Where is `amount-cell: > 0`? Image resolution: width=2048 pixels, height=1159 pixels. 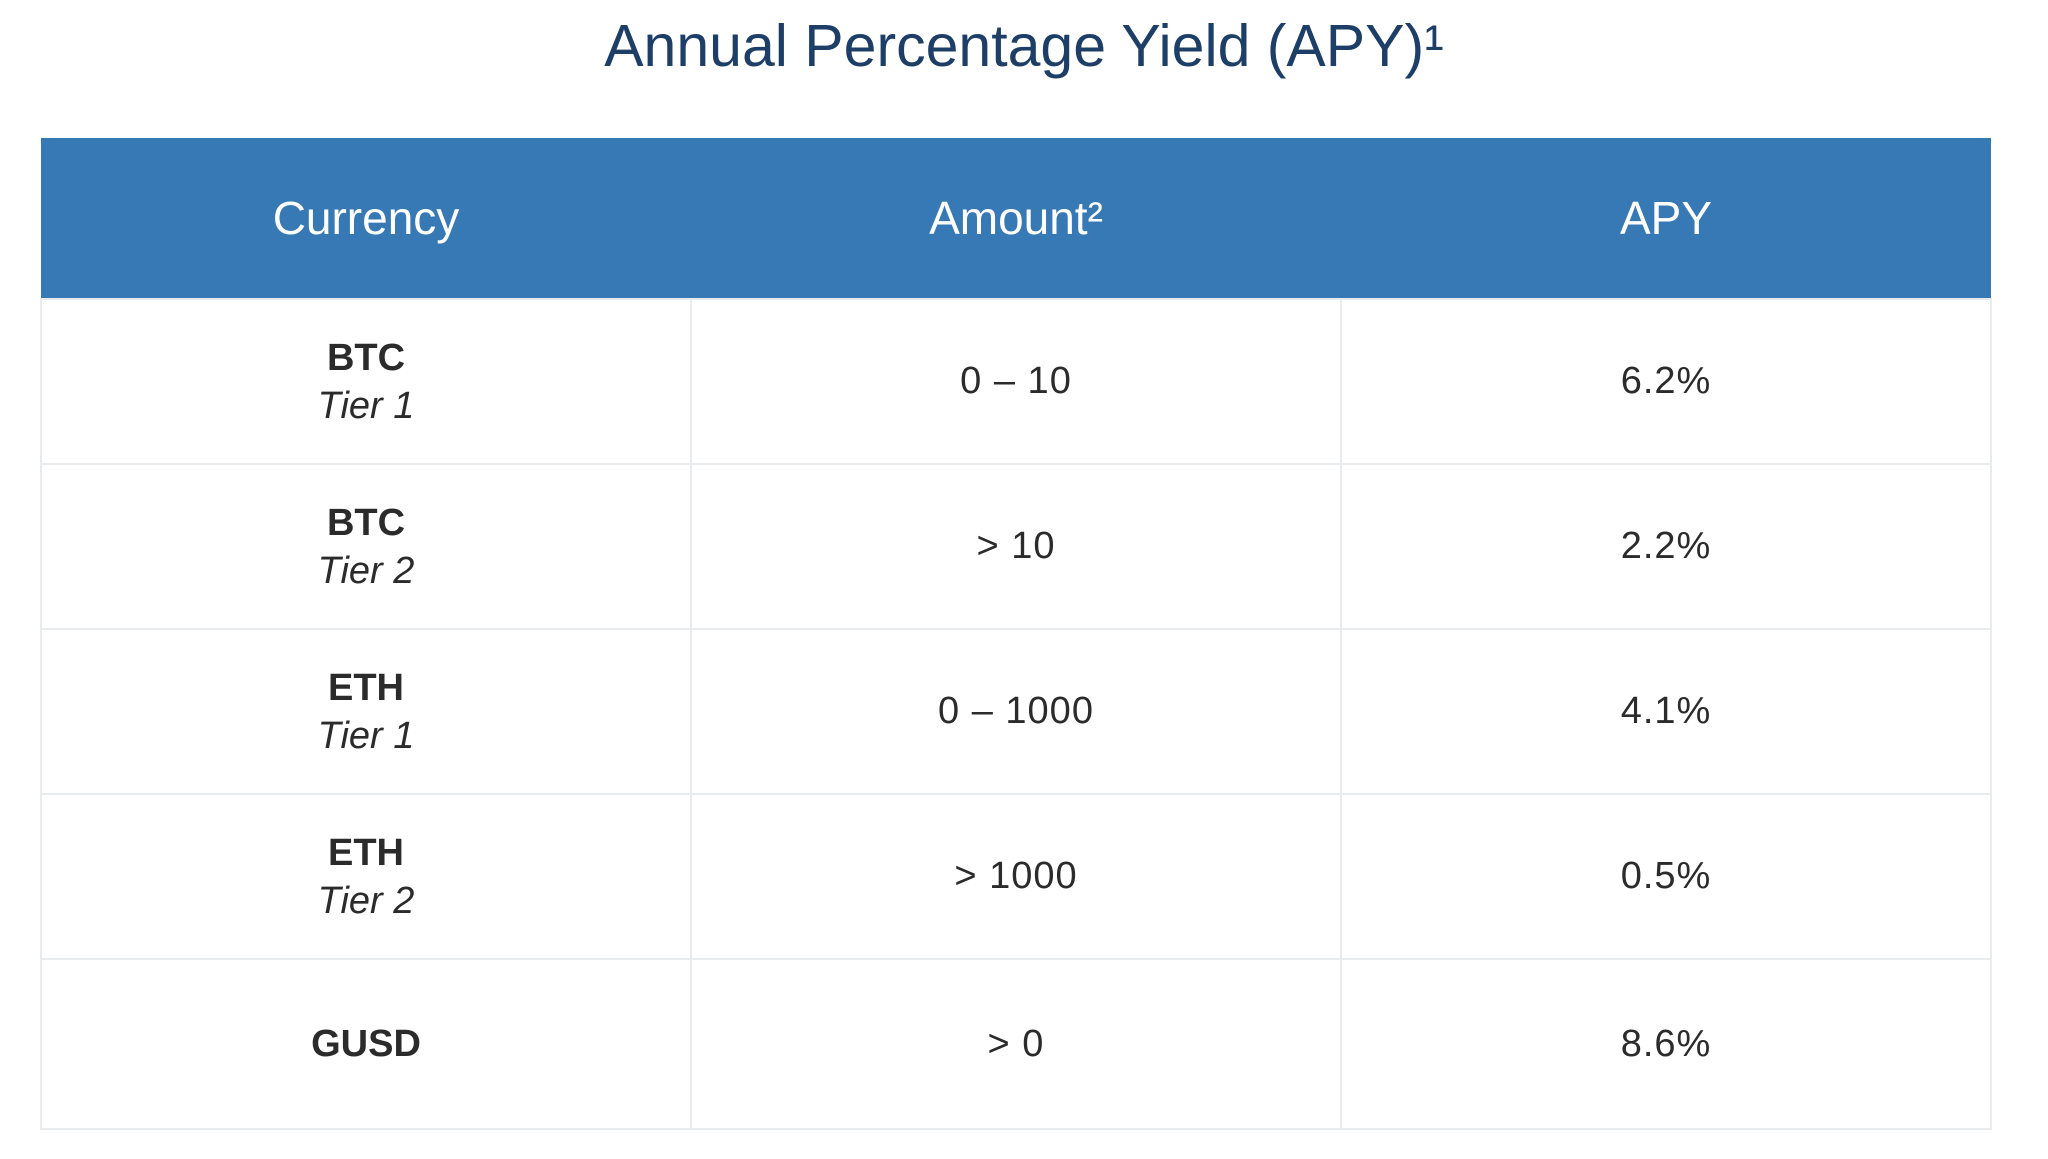
amount-cell: > 0 is located at coordinates (1016, 1044).